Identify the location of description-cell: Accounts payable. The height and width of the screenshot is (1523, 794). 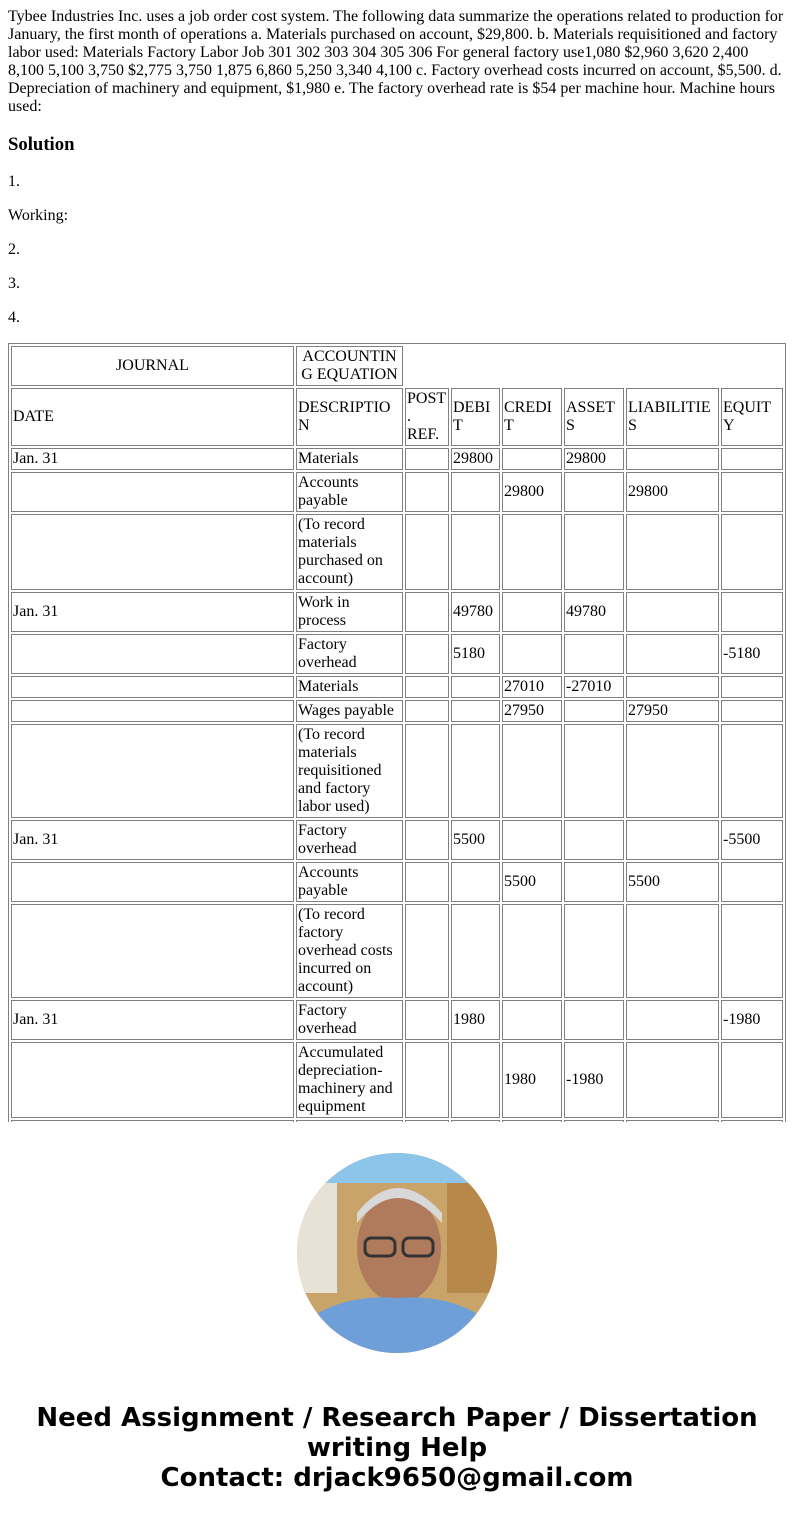
(349, 492).